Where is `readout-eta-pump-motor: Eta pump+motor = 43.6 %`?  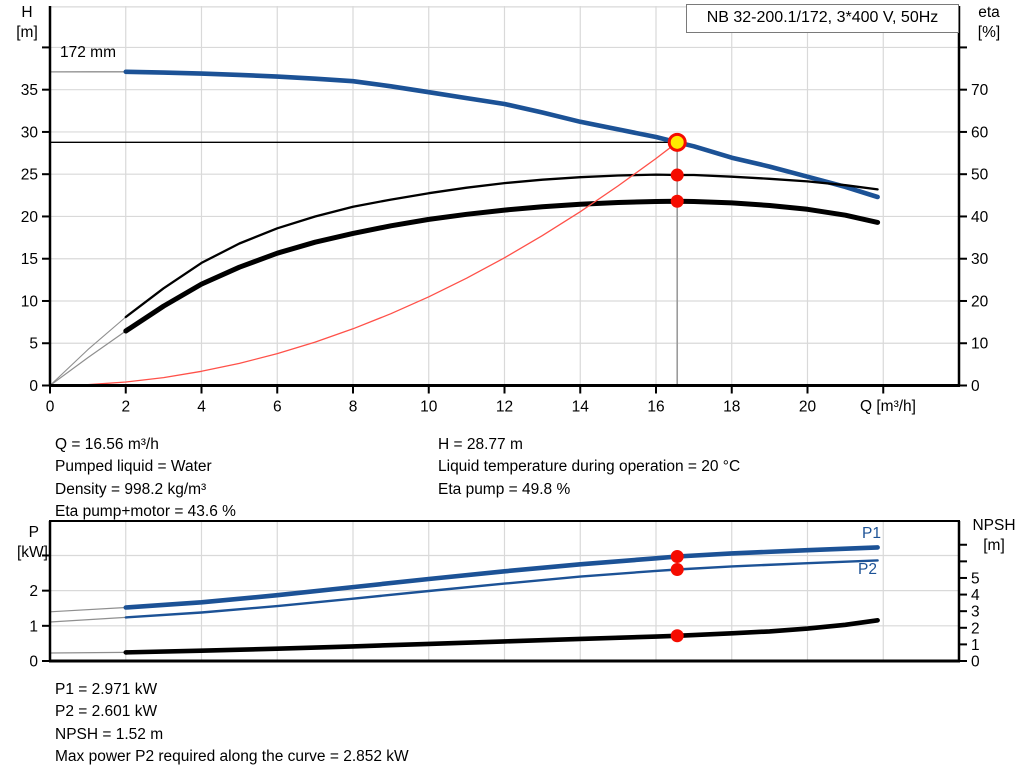
readout-eta-pump-motor: Eta pump+motor = 43.6 % is located at coordinates (145, 511).